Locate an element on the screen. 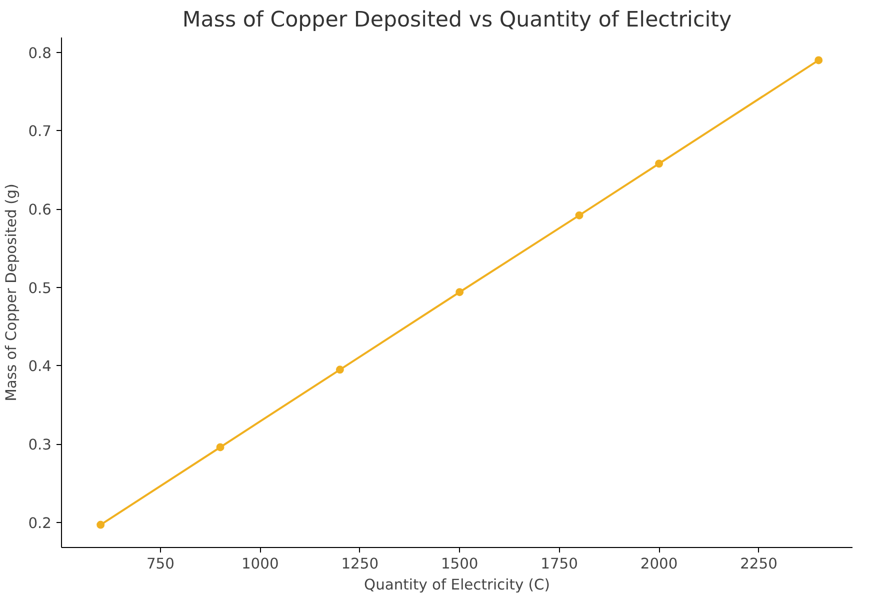 The image size is (872, 596). y-tick-label: 0.3 is located at coordinates (40, 445).